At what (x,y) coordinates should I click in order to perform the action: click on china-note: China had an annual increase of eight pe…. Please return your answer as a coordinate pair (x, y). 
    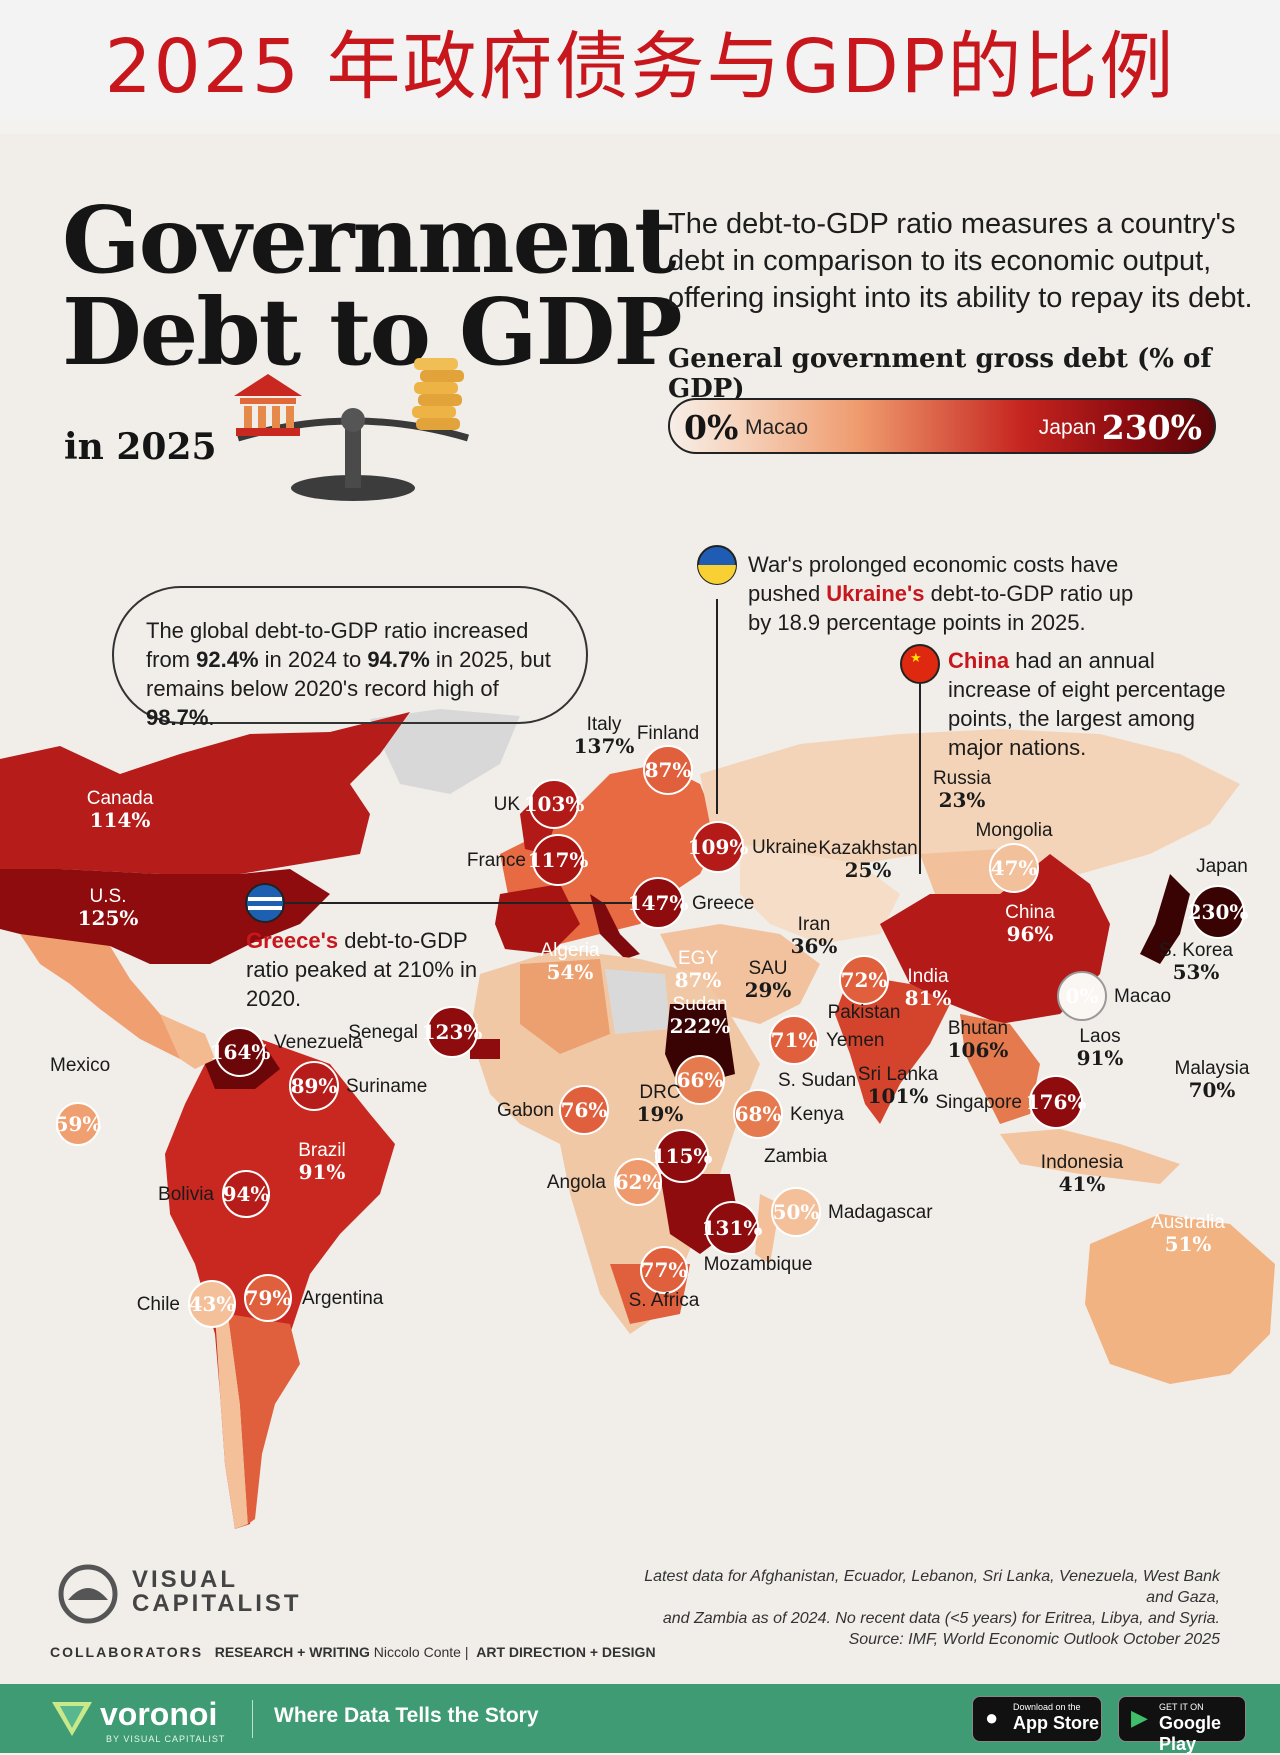
    Looking at the image, I should click on (1087, 704).